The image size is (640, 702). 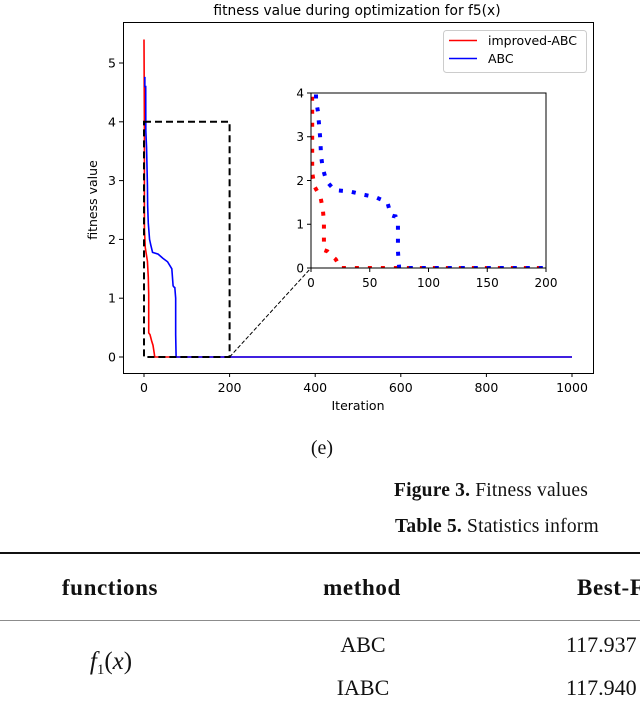 What do you see at coordinates (322, 448) in the screenshot?
I see `subfigure-label: (e)` at bounding box center [322, 448].